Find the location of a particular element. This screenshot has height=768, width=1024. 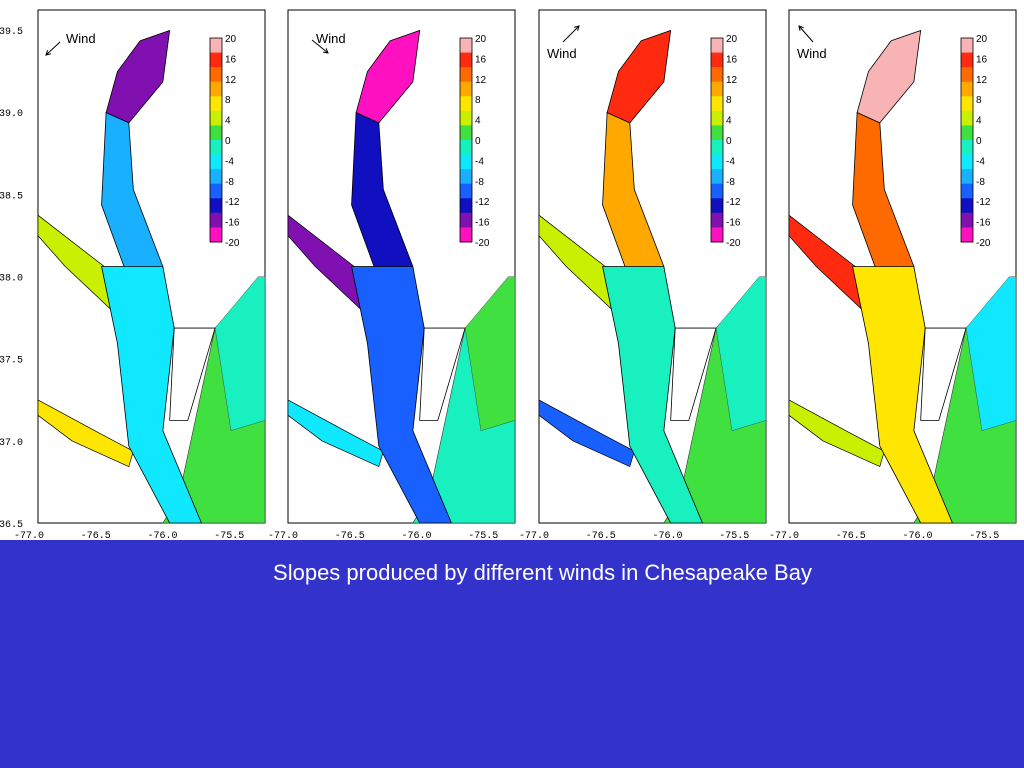

wind-arrowhead is located at coordinates (48, 53).